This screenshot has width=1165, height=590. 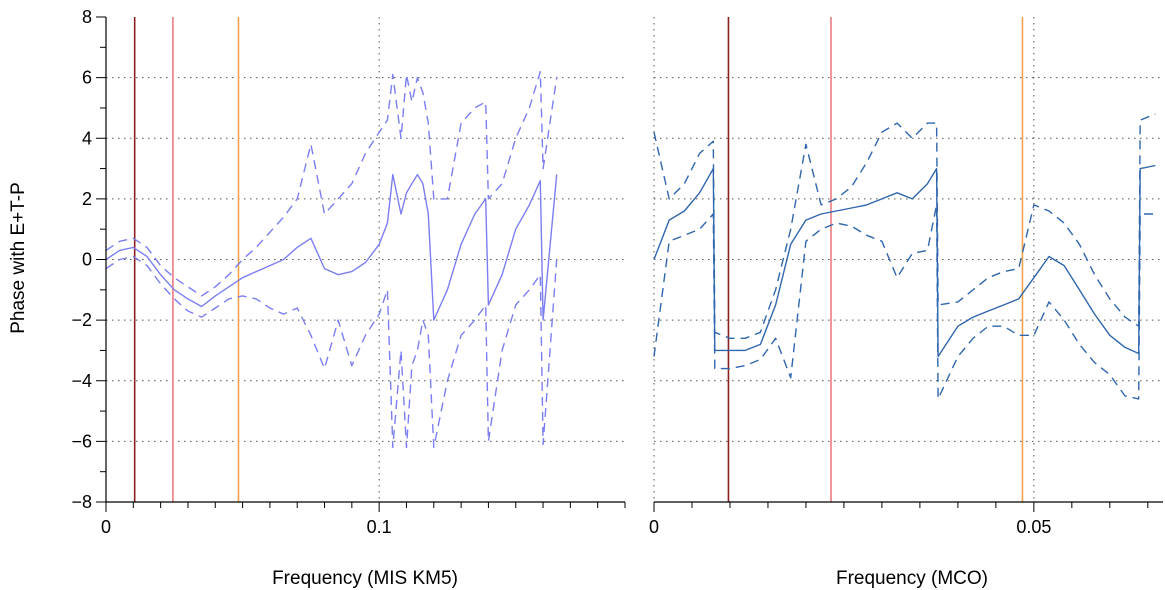 What do you see at coordinates (87, 17) in the screenshot?
I see `y-tick-label: 8` at bounding box center [87, 17].